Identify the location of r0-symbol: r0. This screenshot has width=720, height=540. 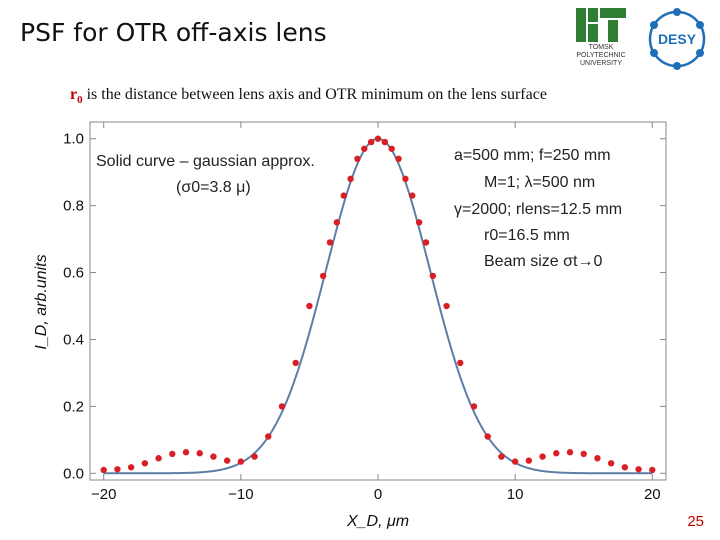
(76, 96).